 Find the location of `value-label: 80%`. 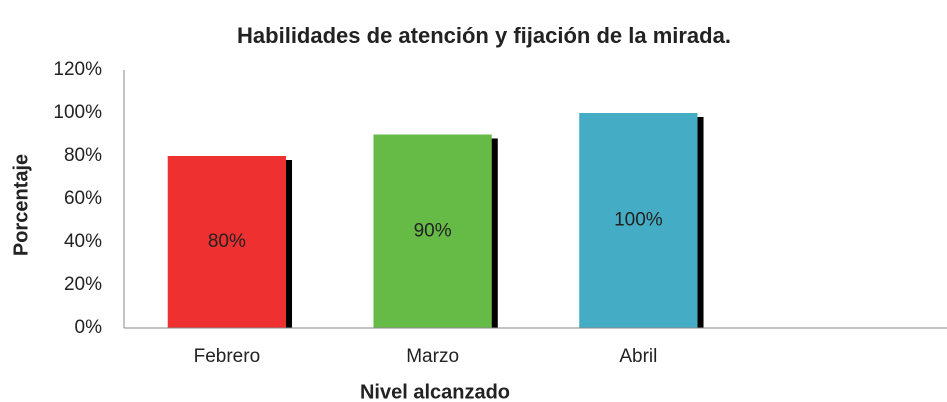

value-label: 80% is located at coordinates (227, 241).